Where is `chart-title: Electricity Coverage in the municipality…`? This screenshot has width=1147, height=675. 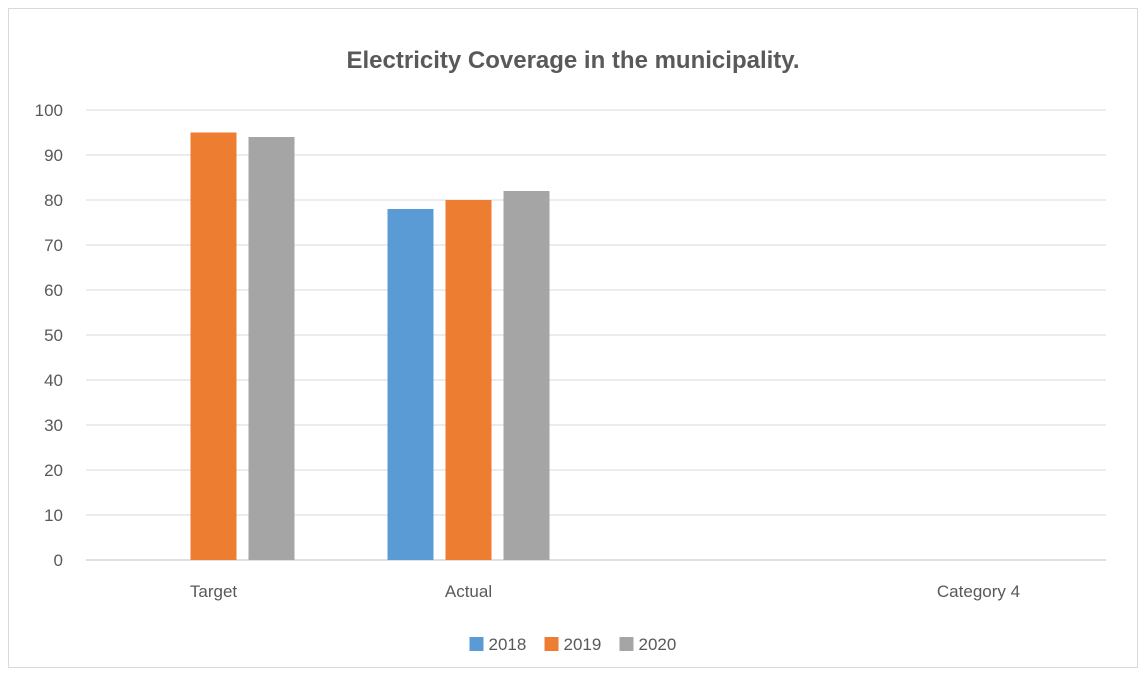 chart-title: Electricity Coverage in the municipality… is located at coordinates (572, 60).